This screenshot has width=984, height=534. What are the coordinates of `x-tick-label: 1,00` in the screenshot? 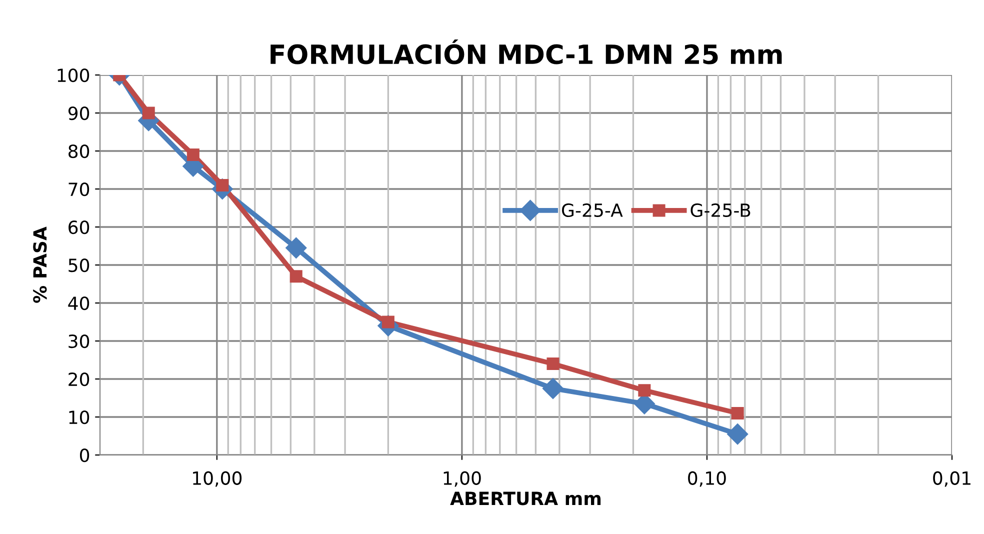 It's located at (462, 479).